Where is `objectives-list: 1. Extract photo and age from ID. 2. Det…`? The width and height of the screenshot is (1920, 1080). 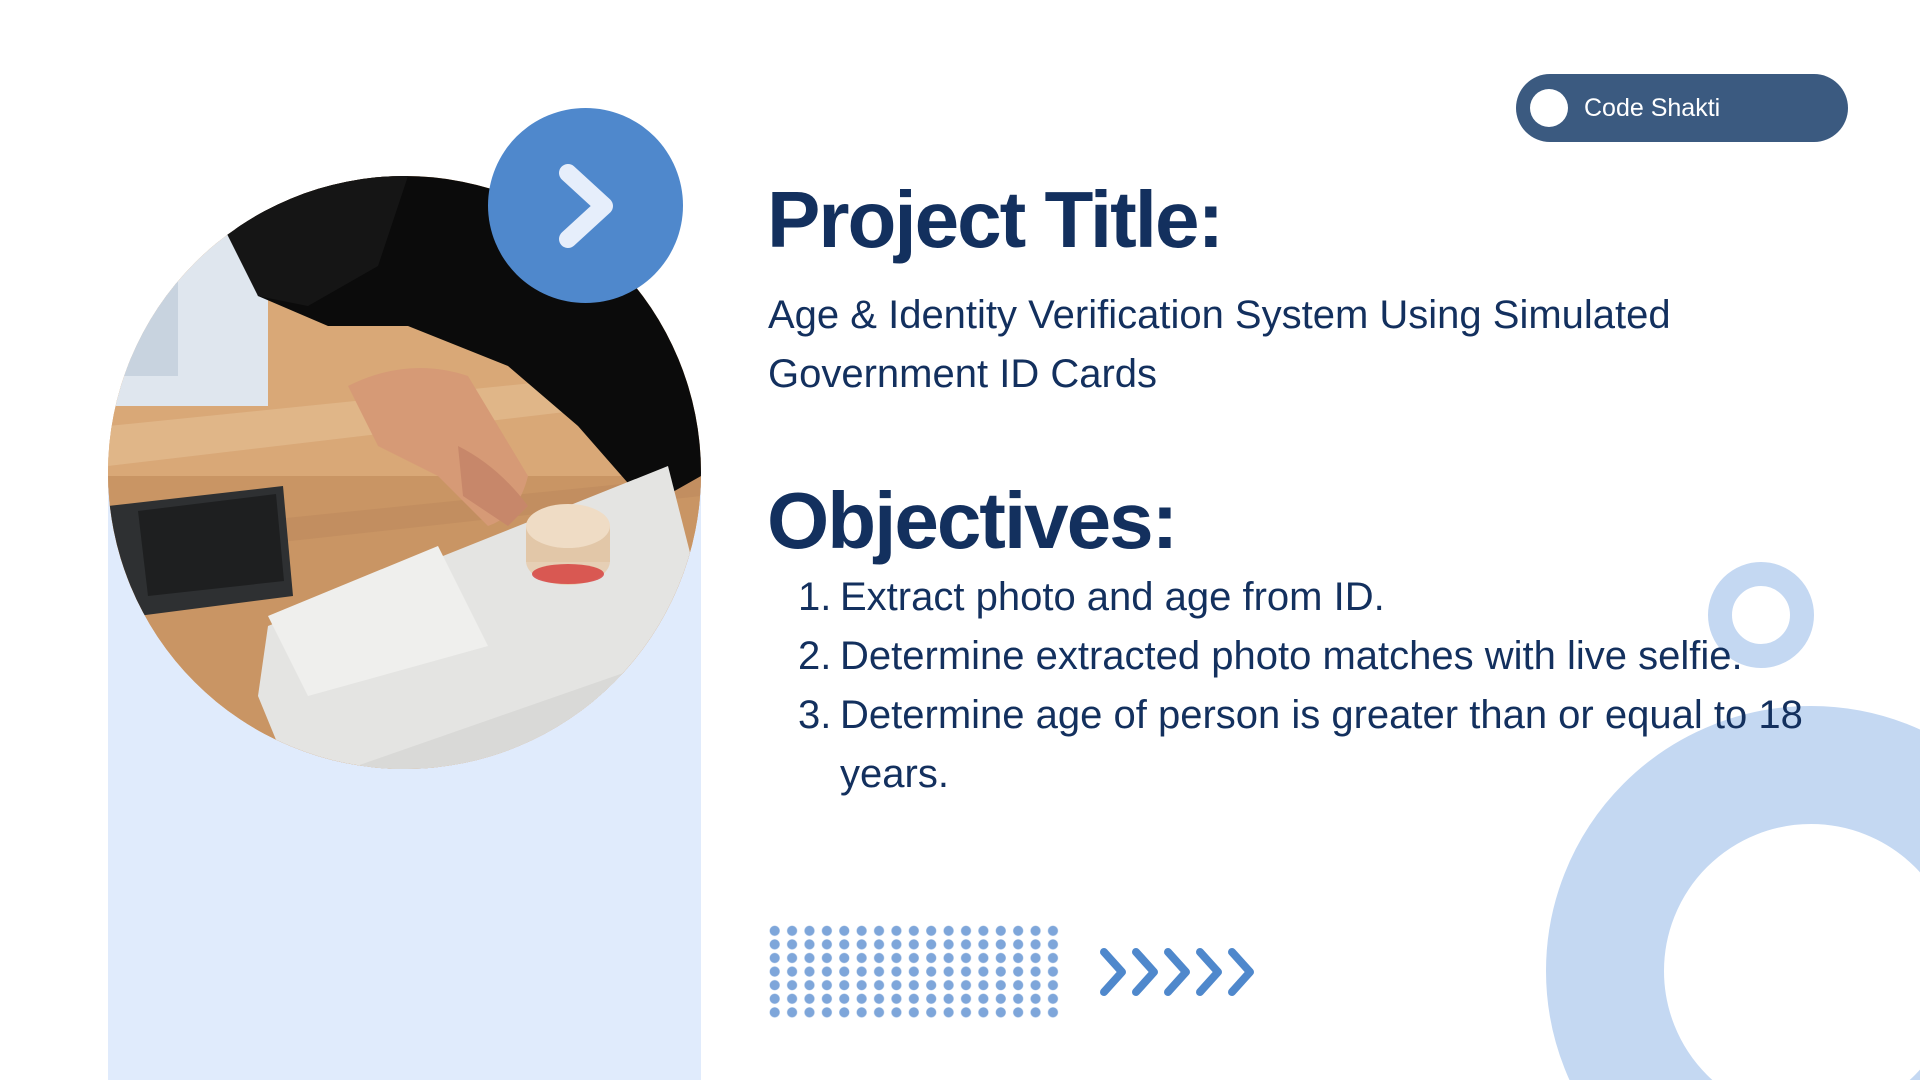 objectives-list: 1. Extract photo and age from ID. 2. Det… is located at coordinates (1328, 686).